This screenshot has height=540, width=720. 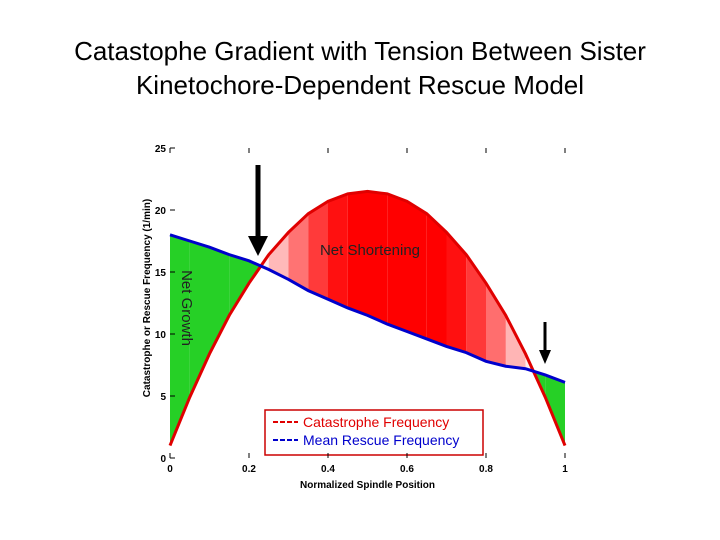 I want to click on x-tick-label: 0.8, so click(x=486, y=469).